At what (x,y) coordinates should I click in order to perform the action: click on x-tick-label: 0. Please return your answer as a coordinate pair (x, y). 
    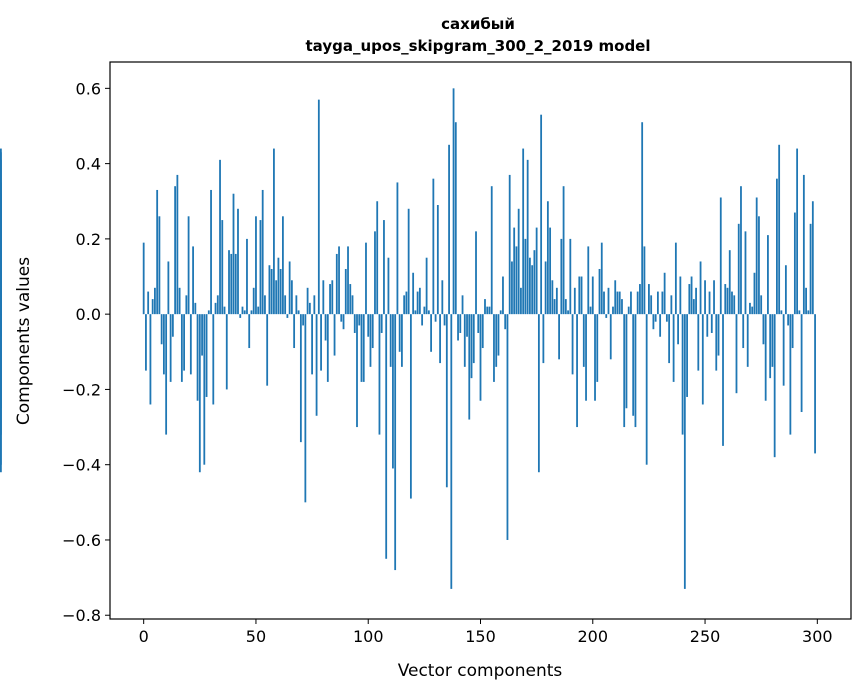
    Looking at the image, I should click on (144, 636).